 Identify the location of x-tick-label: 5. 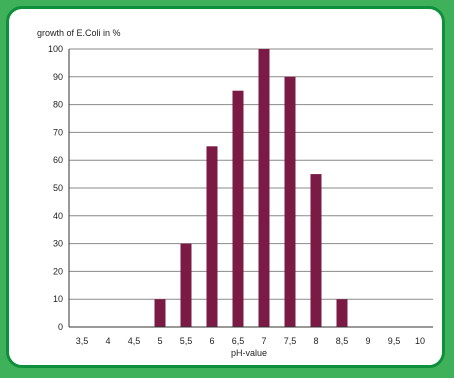
(159, 341).